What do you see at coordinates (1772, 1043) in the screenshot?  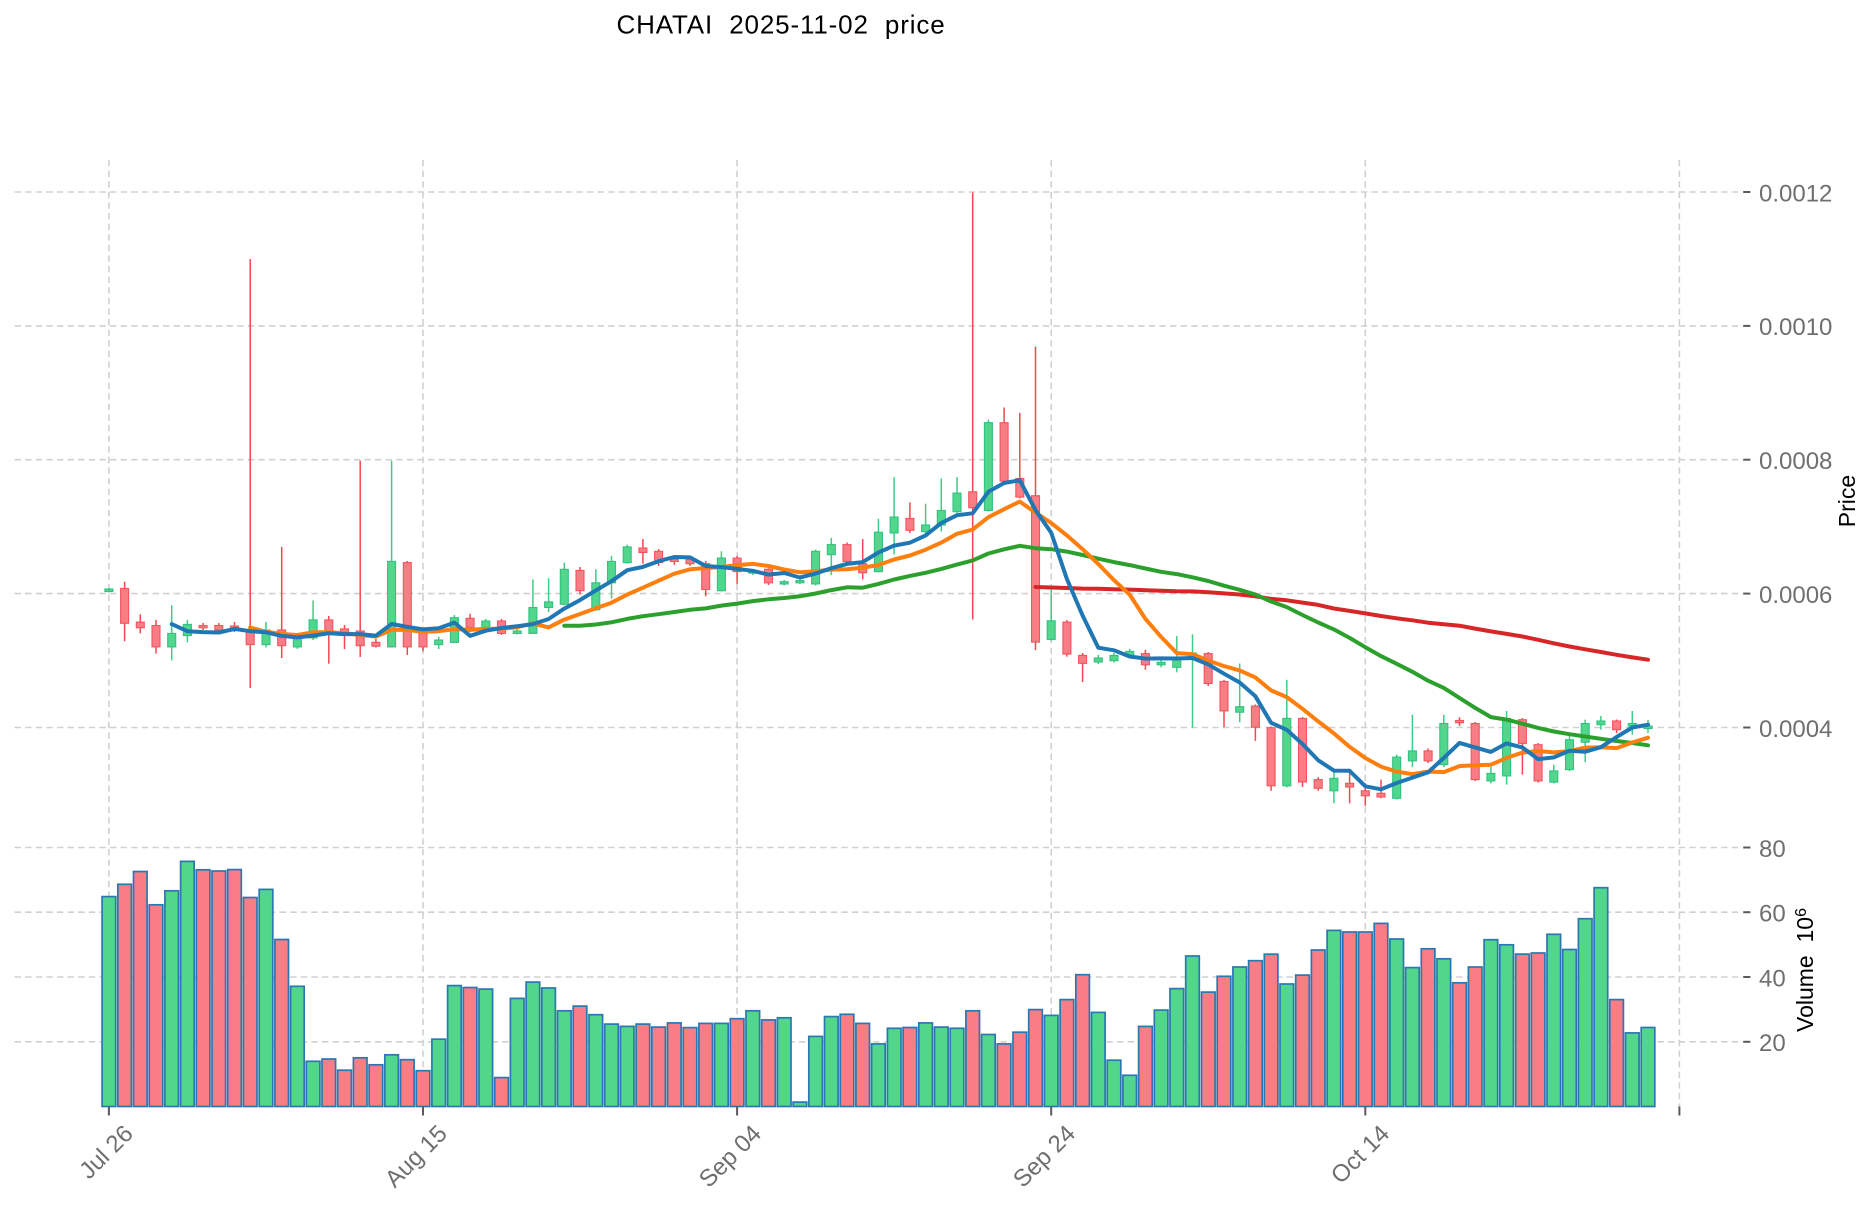 I see `svg-text: 20` at bounding box center [1772, 1043].